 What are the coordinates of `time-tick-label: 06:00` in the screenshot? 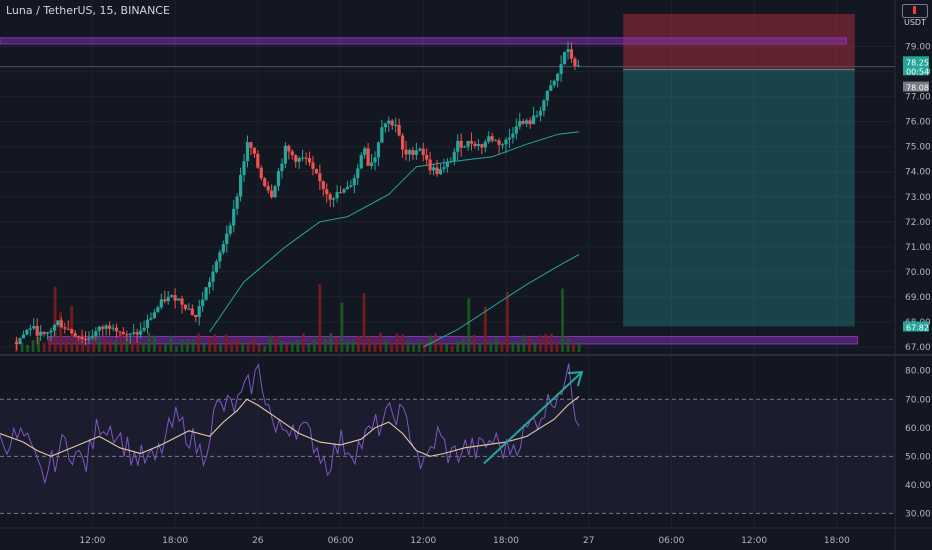 It's located at (671, 541).